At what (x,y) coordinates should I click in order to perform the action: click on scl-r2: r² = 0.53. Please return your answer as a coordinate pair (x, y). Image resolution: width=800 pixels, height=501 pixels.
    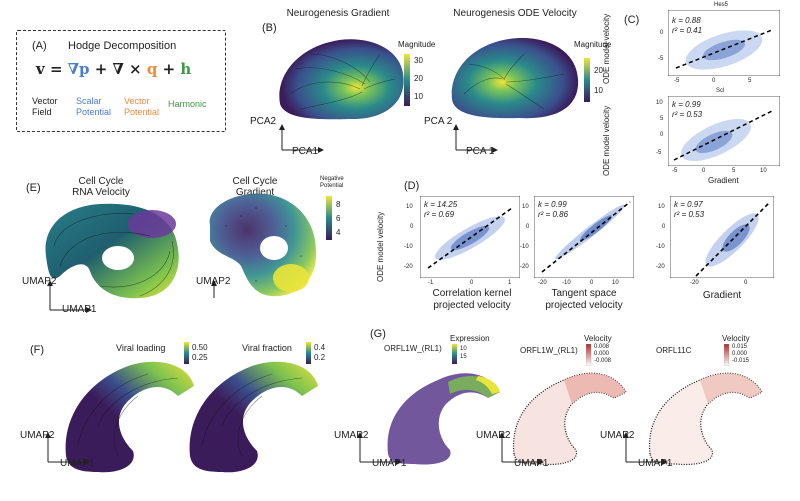
    Looking at the image, I should click on (687, 114).